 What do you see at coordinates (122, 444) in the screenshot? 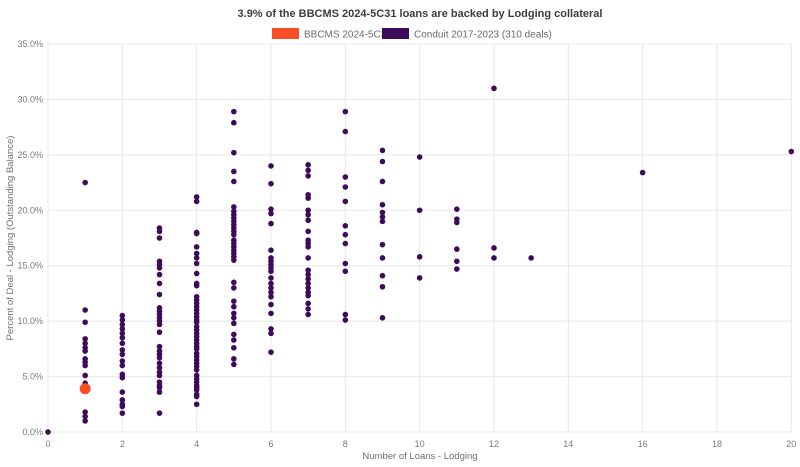
I see `x-tick-label: 2` at bounding box center [122, 444].